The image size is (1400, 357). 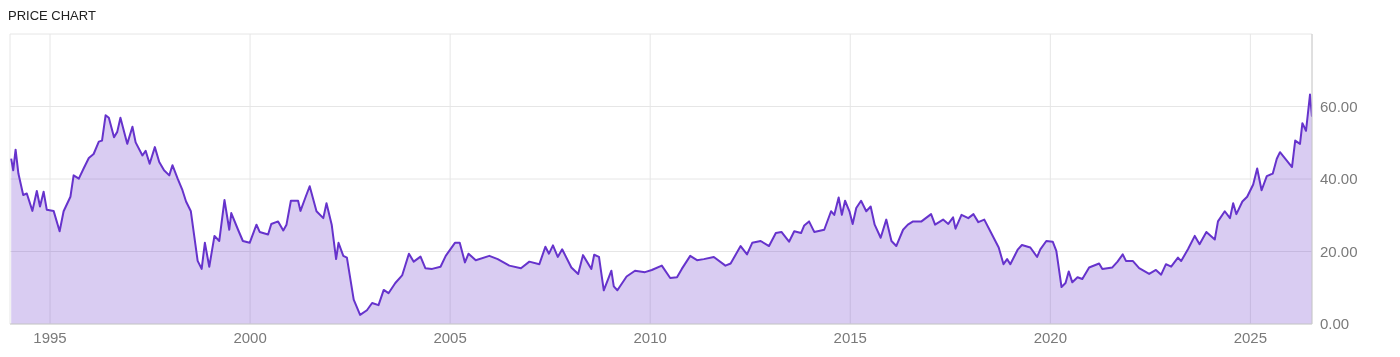 I want to click on y-tick-label: 20.00, so click(x=1339, y=251).